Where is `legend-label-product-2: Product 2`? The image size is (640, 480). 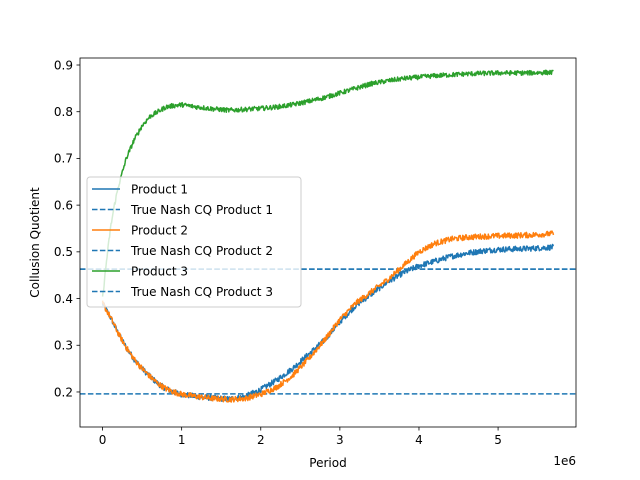 legend-label-product-2: Product 2 is located at coordinates (159, 230).